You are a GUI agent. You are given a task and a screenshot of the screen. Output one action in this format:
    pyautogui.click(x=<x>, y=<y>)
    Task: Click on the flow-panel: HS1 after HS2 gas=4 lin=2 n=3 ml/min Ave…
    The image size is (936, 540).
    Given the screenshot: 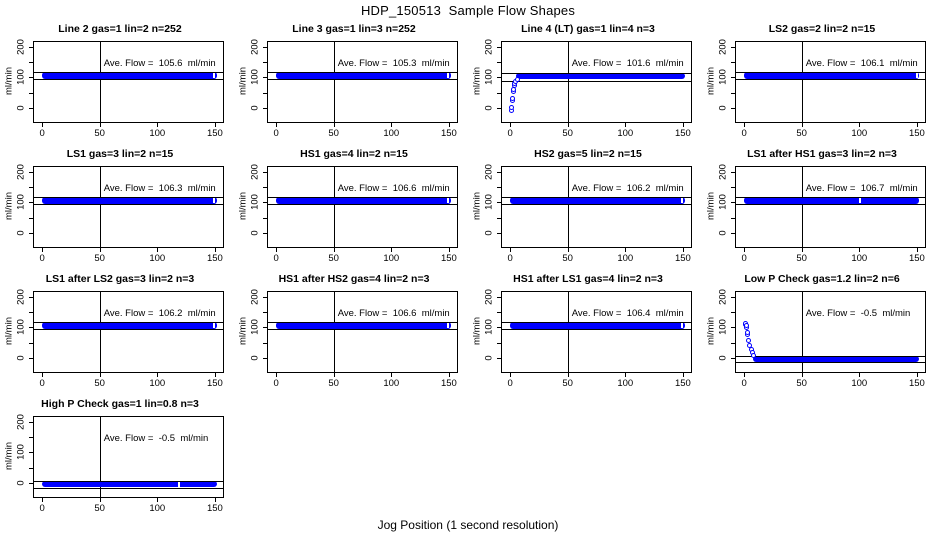 What is the action you would take?
    pyautogui.click(x=351, y=334)
    